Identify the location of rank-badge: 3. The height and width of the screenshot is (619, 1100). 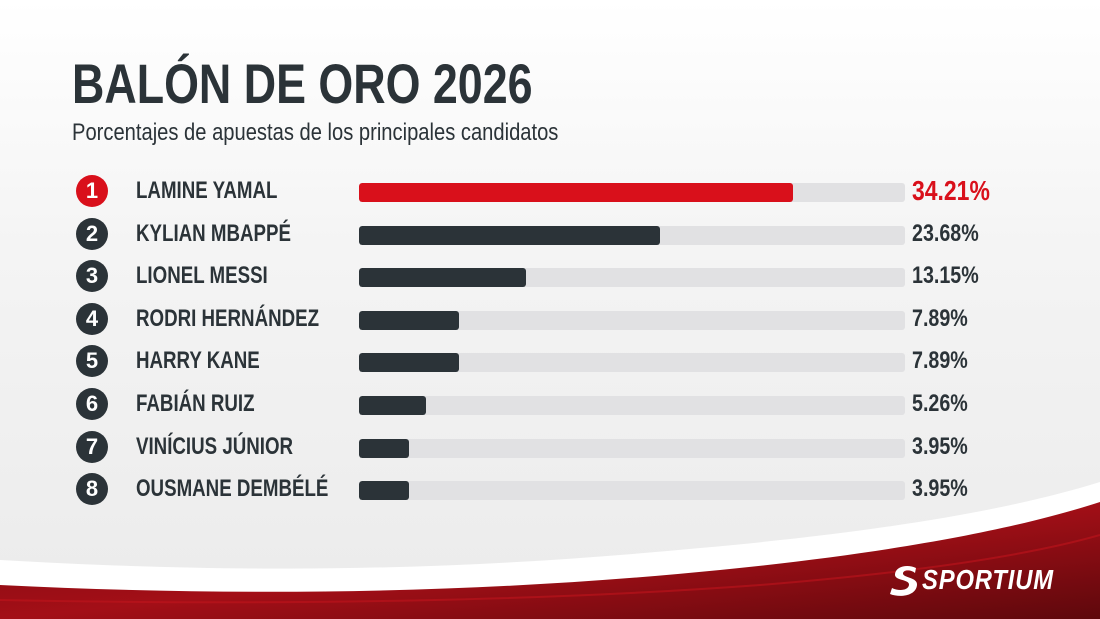
(92, 276).